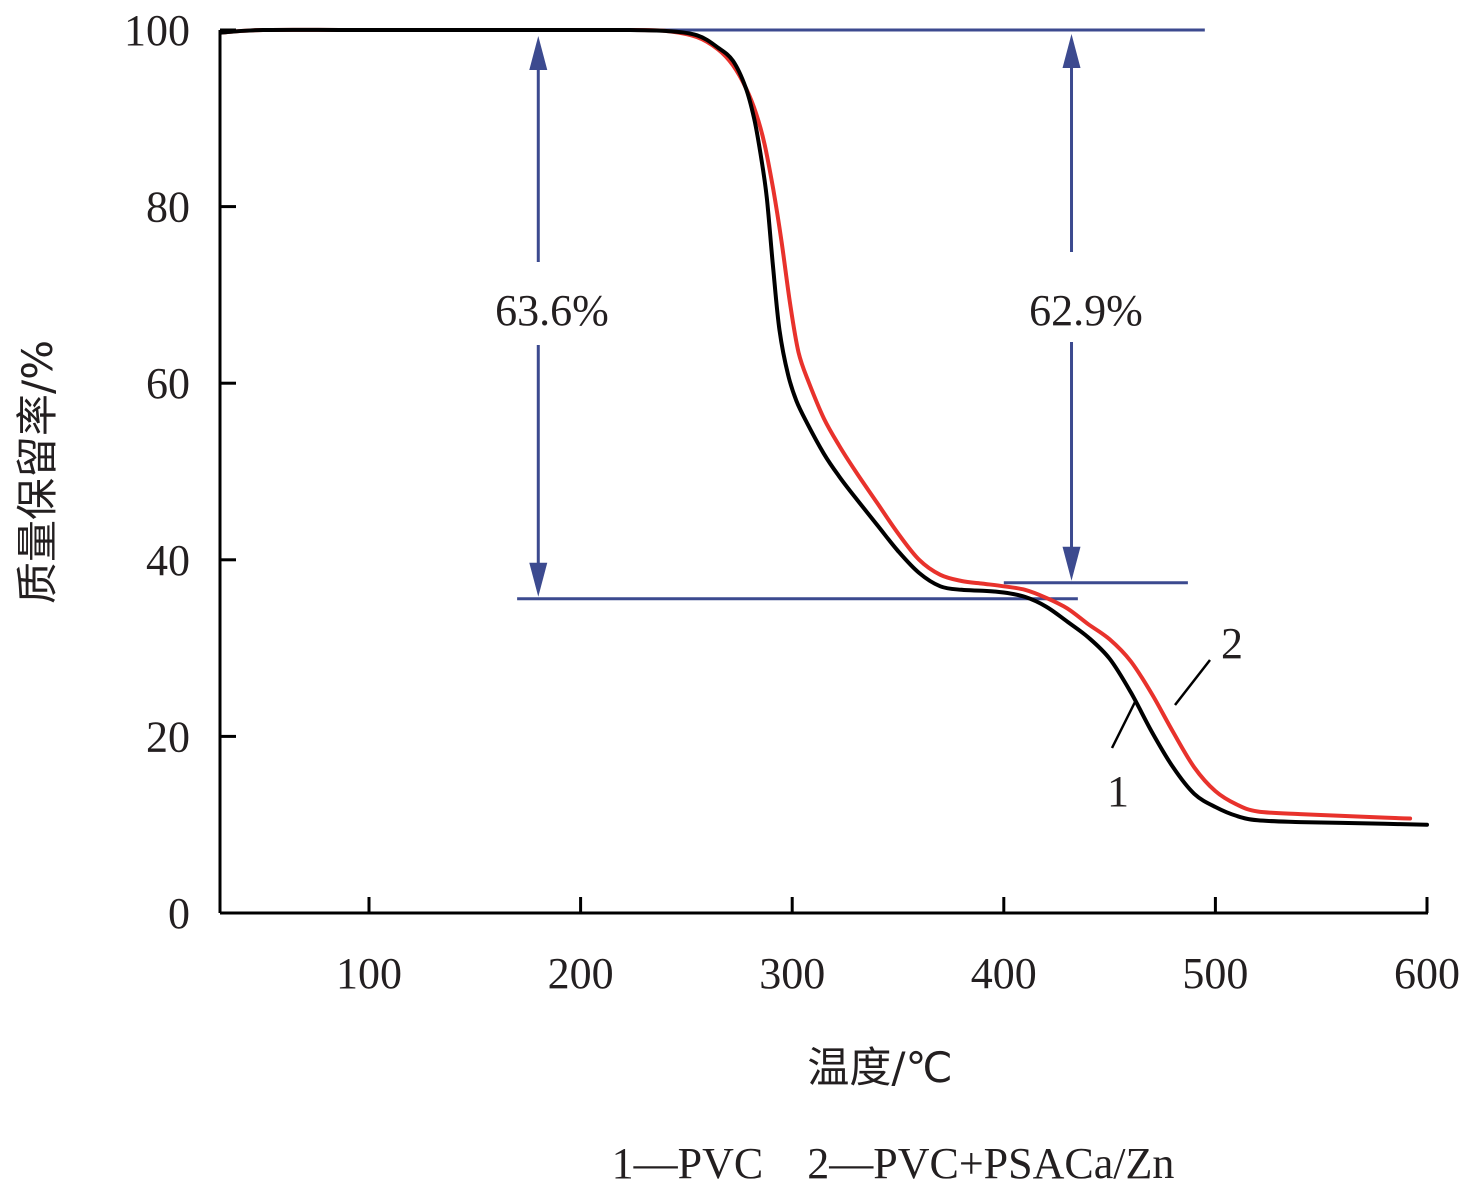 This screenshot has width=1469, height=1196. What do you see at coordinates (1192, 682) in the screenshot?
I see `curve-2-leader-line` at bounding box center [1192, 682].